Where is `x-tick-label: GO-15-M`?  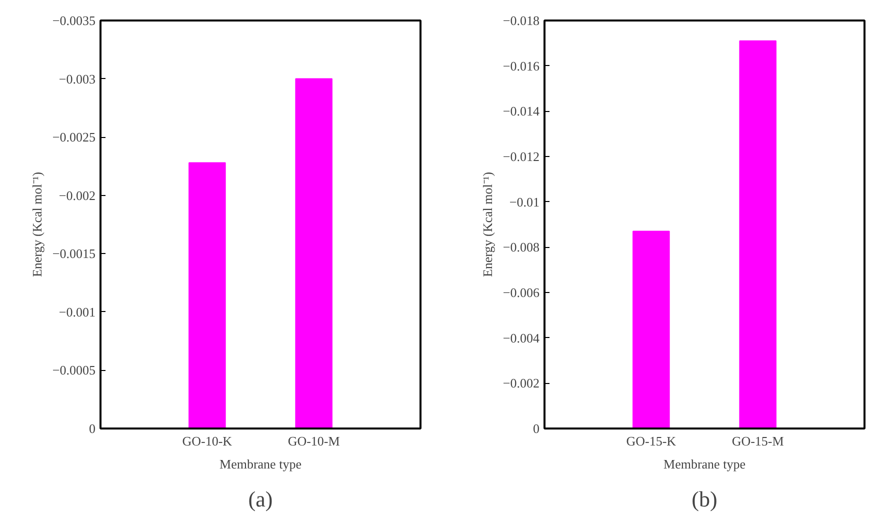
x-tick-label: GO-15-M is located at coordinates (758, 441).